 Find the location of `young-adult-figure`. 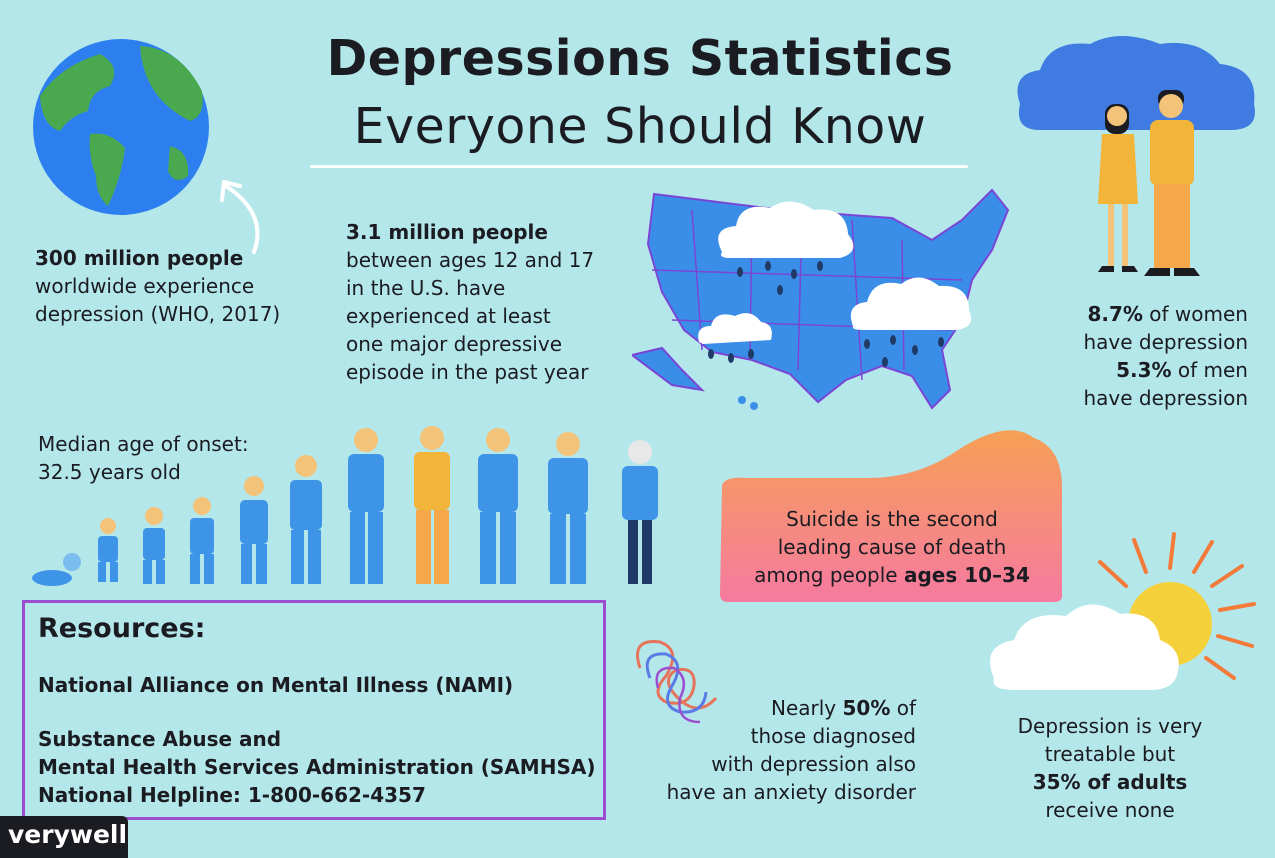

young-adult-figure is located at coordinates (366, 506).